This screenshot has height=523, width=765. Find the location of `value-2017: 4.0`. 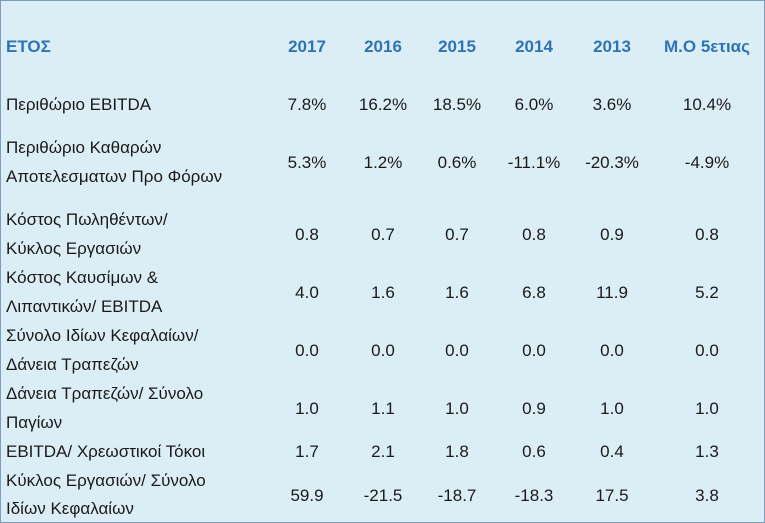

value-2017: 4.0 is located at coordinates (307, 292).